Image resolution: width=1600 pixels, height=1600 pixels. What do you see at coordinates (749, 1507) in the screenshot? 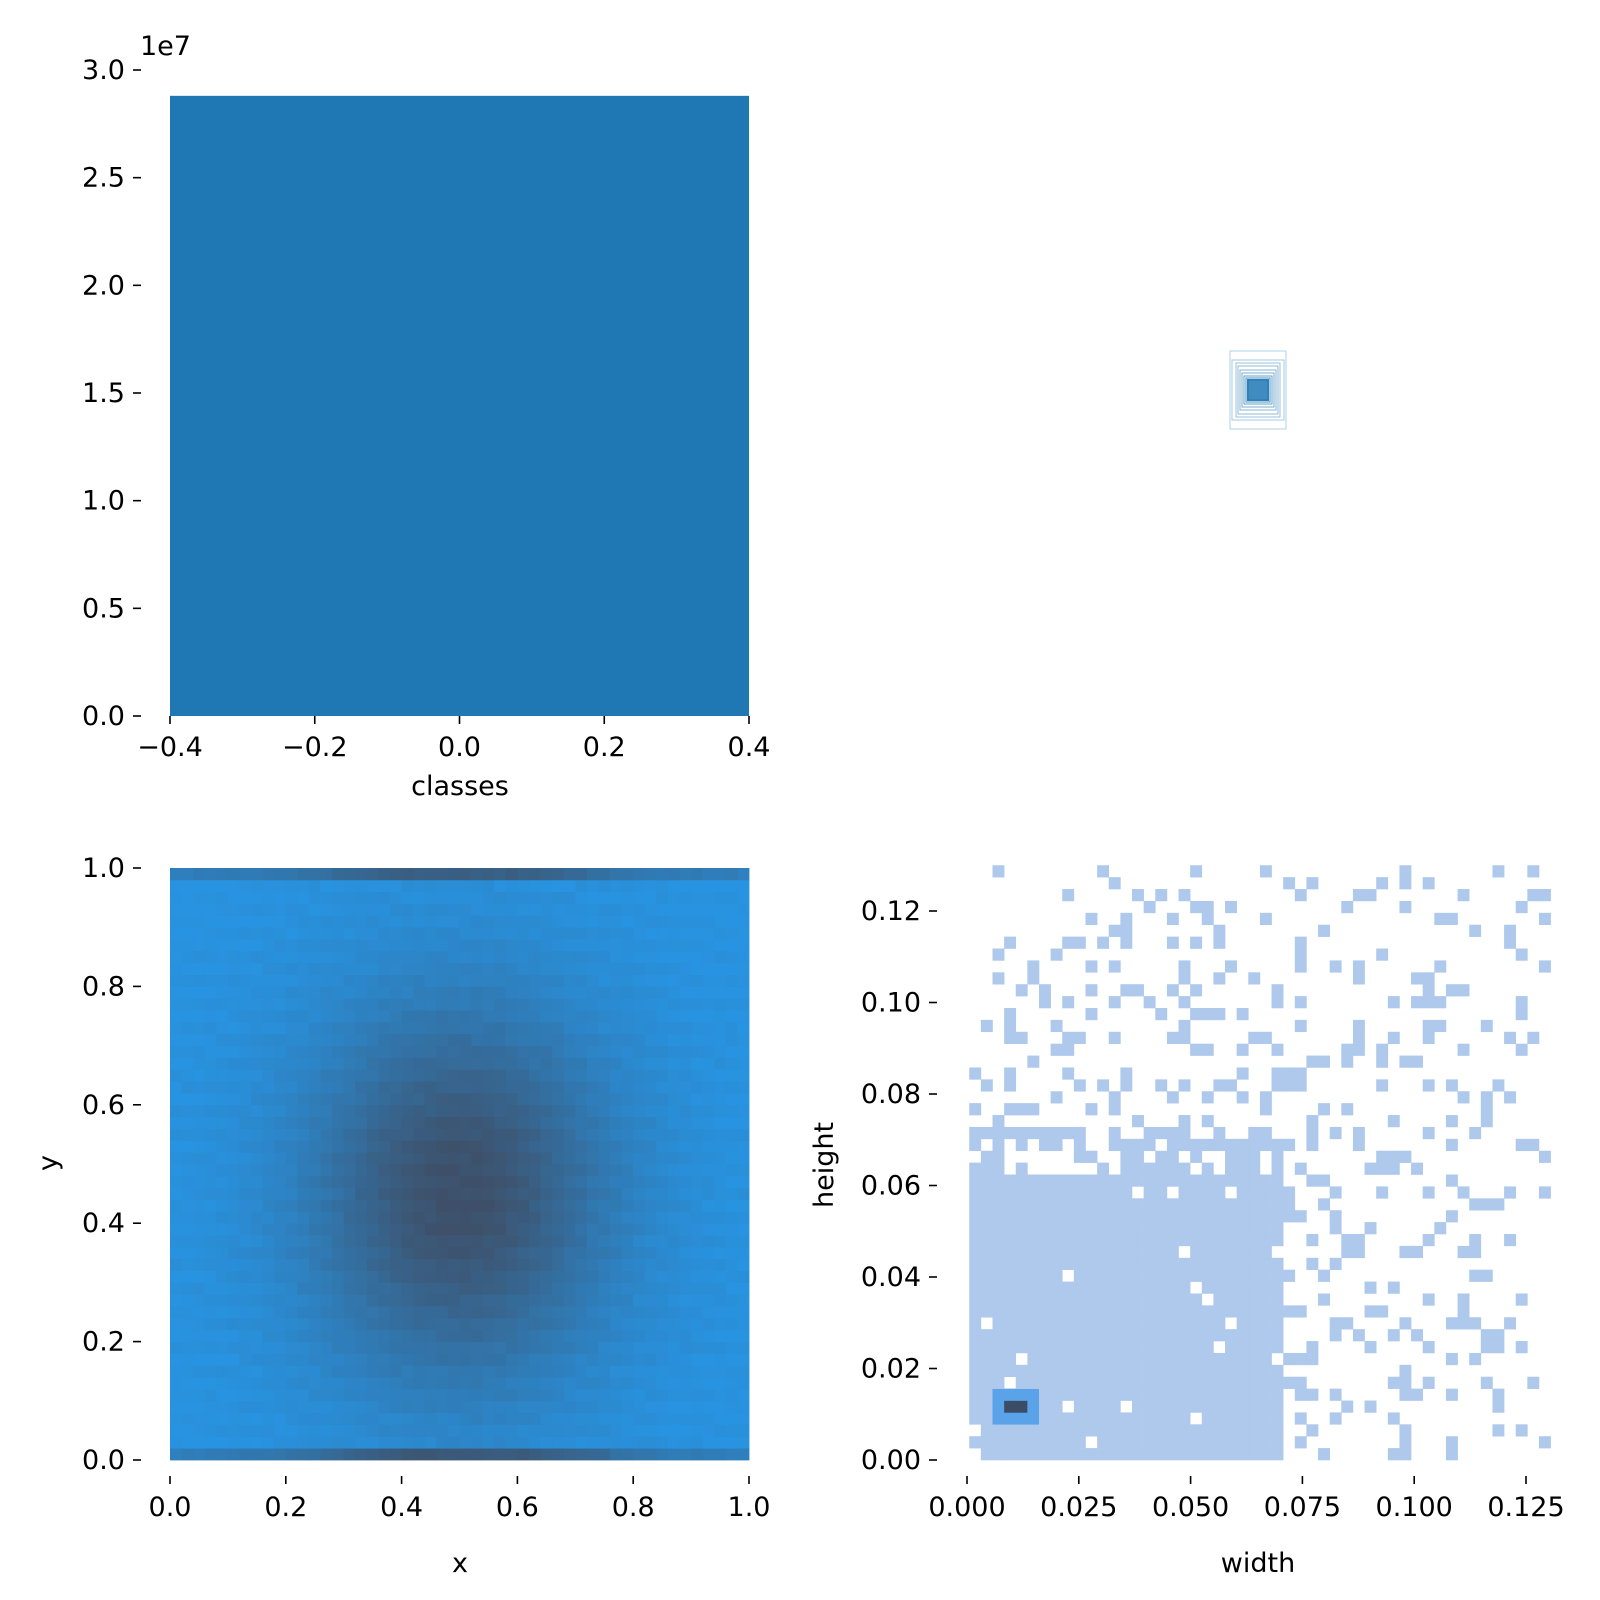
I see `x-tick-label: 1.0` at bounding box center [749, 1507].